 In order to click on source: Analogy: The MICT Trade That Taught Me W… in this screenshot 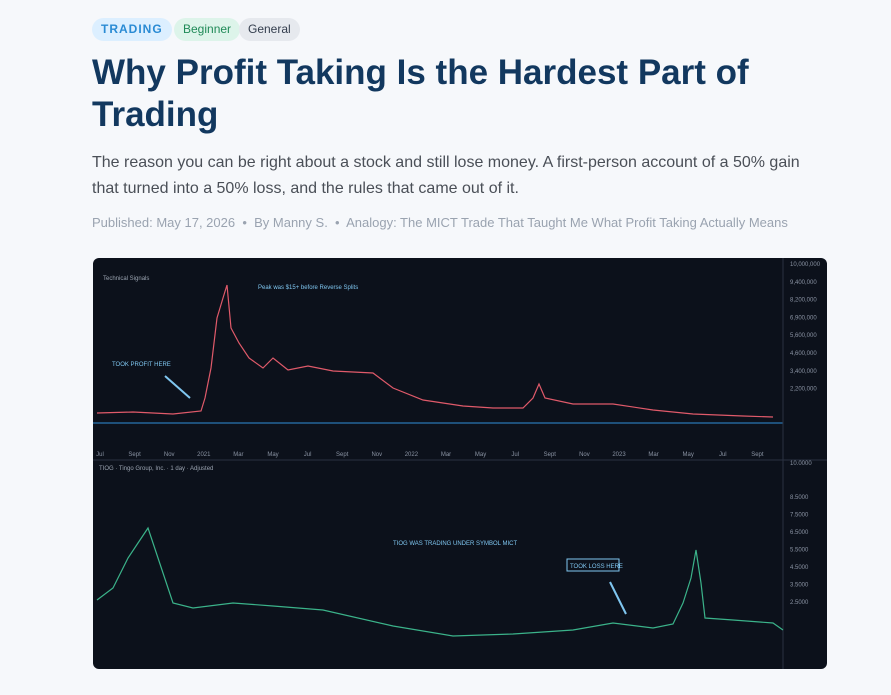, I will do `click(567, 222)`.